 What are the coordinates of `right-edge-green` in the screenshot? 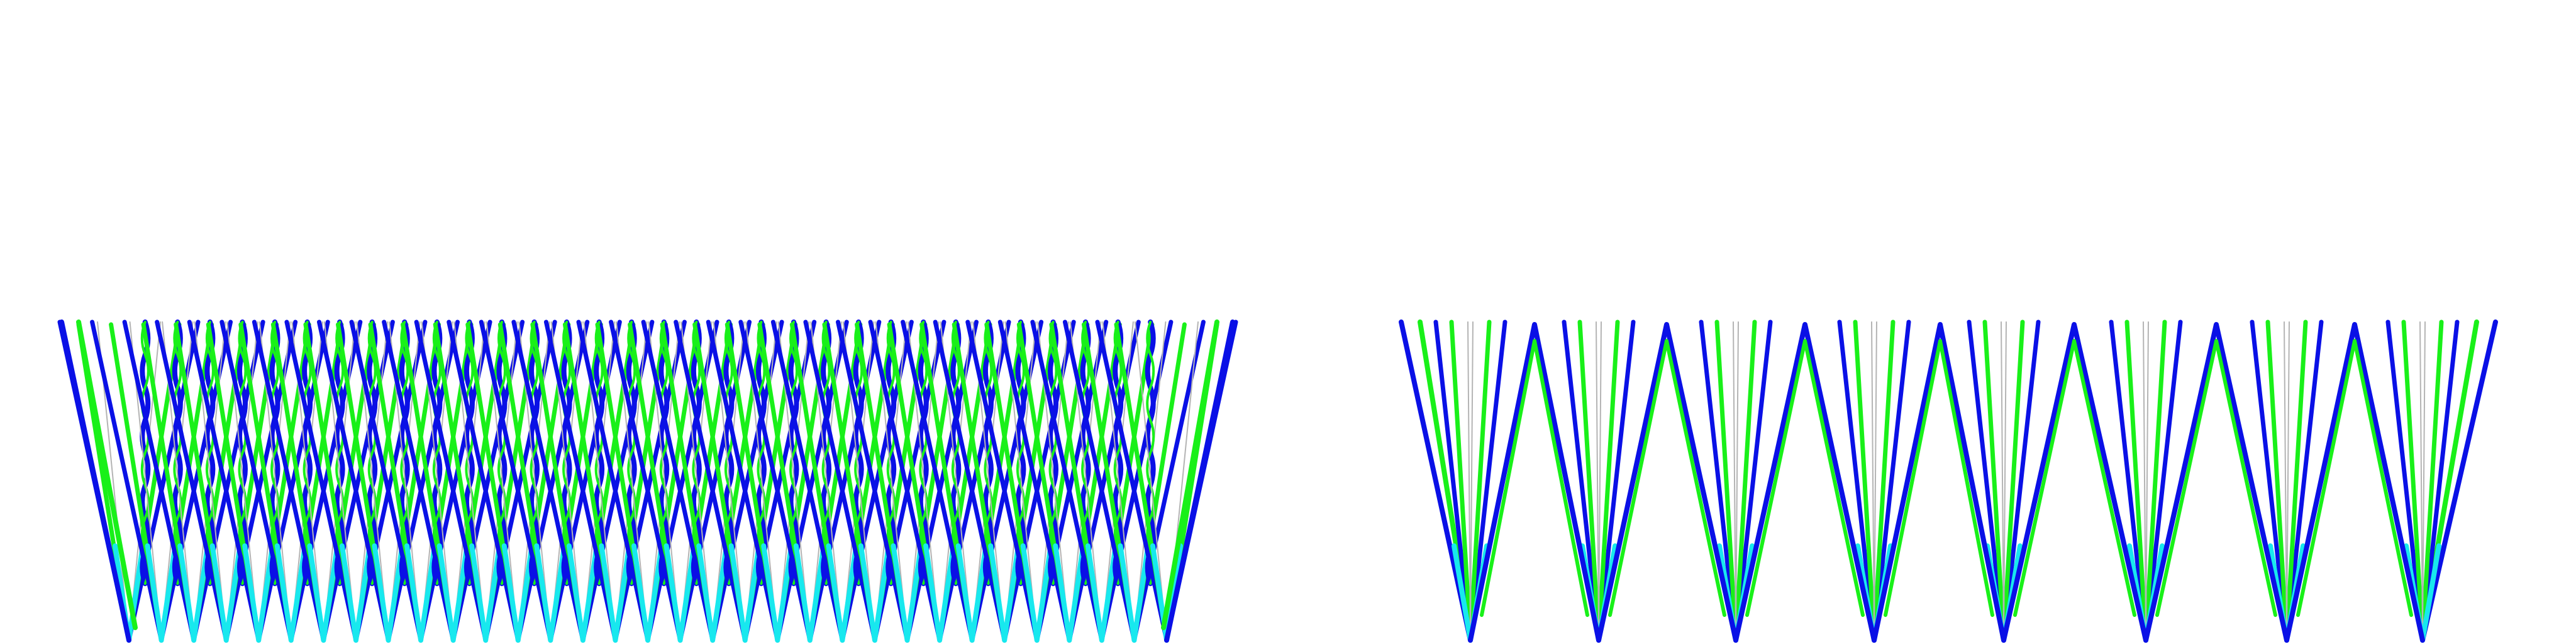 It's located at (1190, 474).